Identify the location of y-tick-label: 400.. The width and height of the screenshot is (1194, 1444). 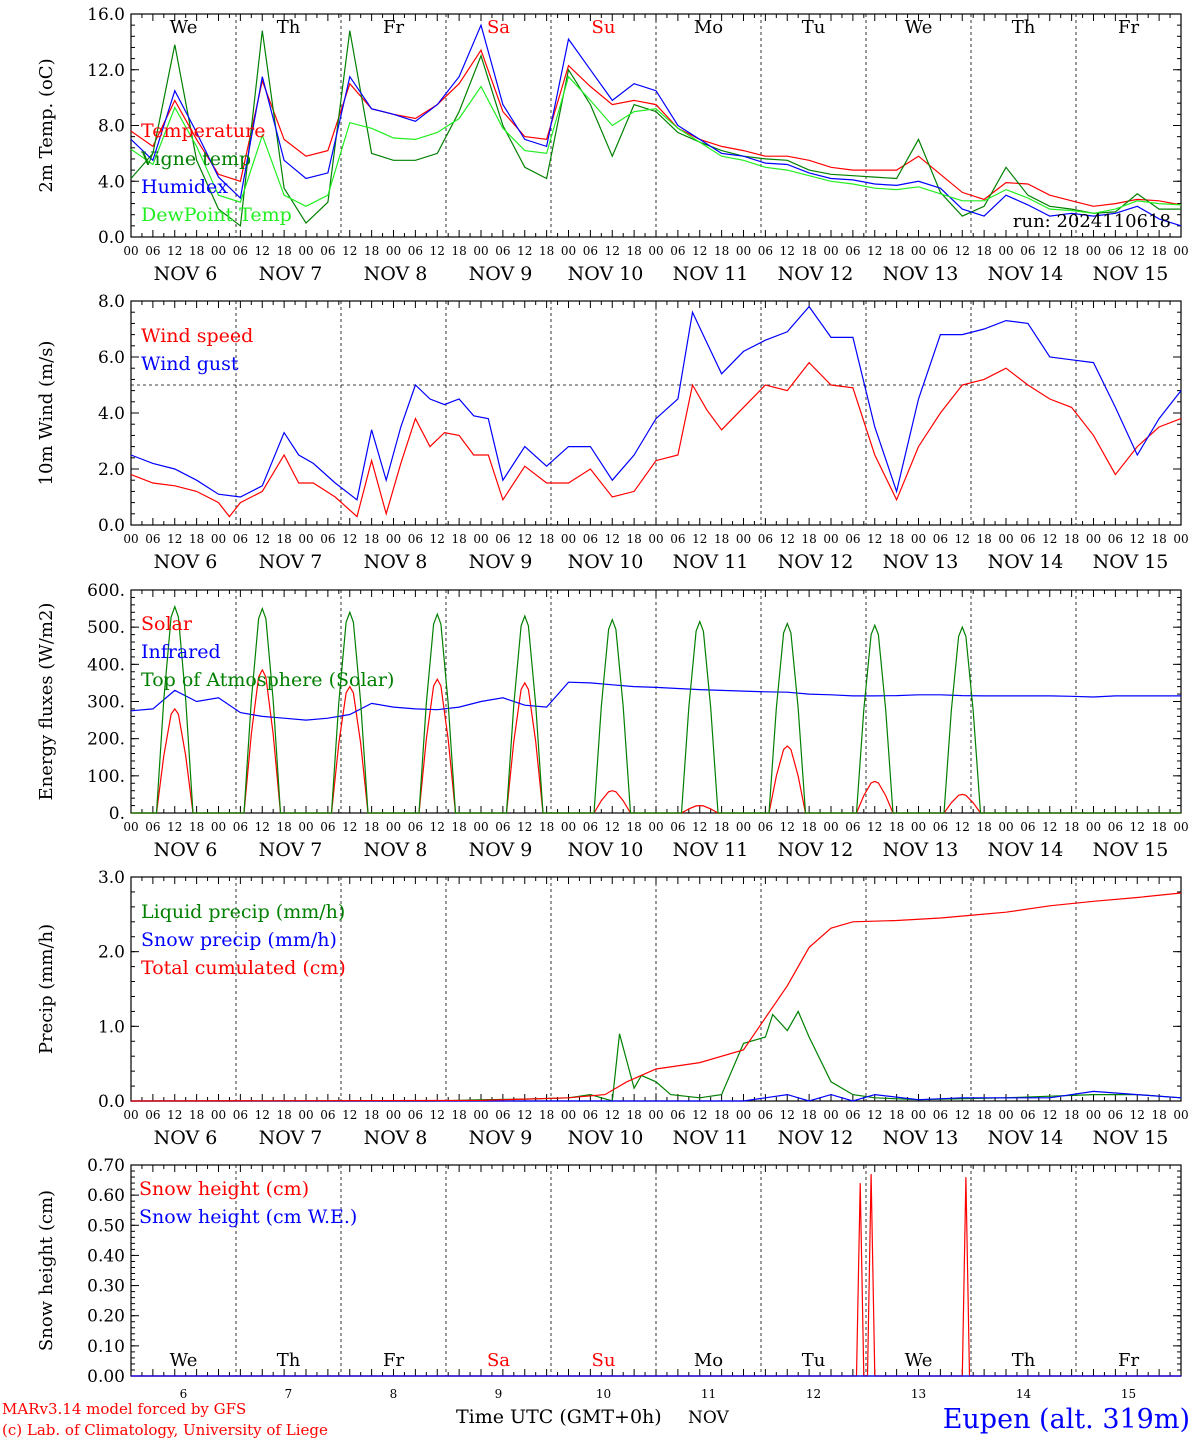
(106, 665).